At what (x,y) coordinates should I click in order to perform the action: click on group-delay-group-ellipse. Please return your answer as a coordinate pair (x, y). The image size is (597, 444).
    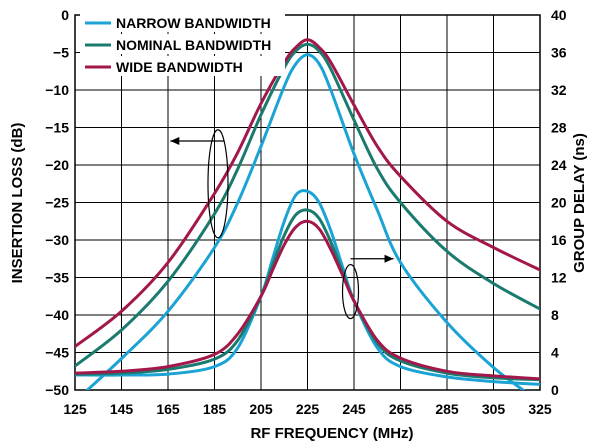
    Looking at the image, I should click on (350, 291).